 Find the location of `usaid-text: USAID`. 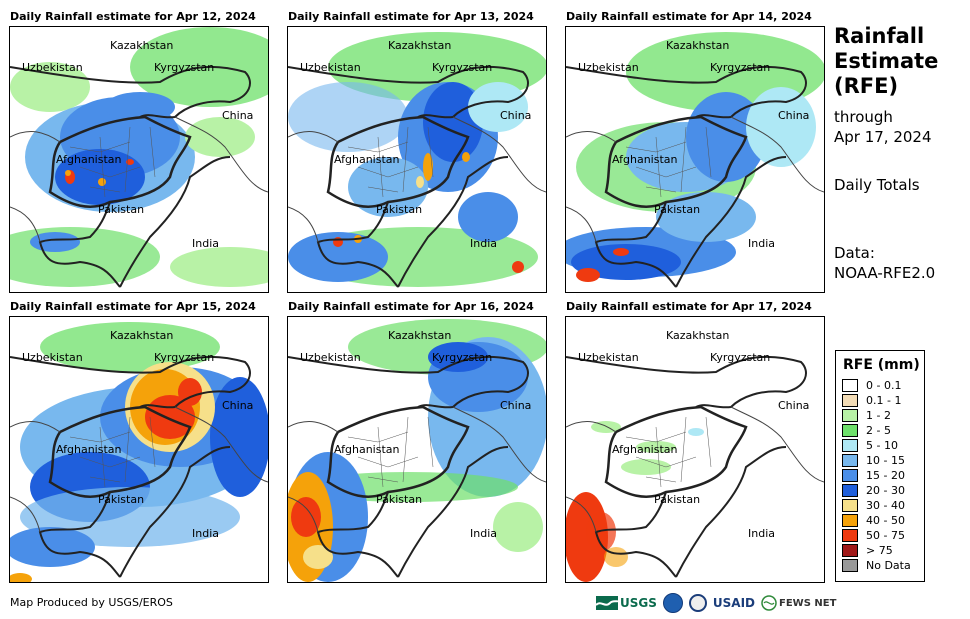

usaid-text: USAID is located at coordinates (733, 603).